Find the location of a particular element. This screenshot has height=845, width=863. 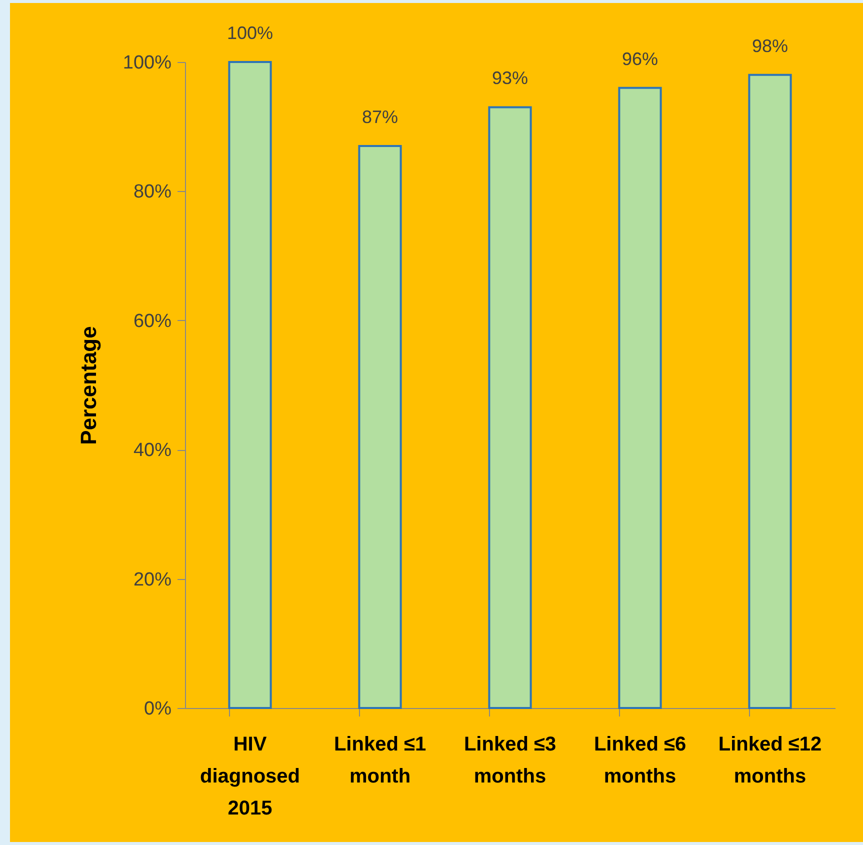

data-label: 100% is located at coordinates (250, 33).